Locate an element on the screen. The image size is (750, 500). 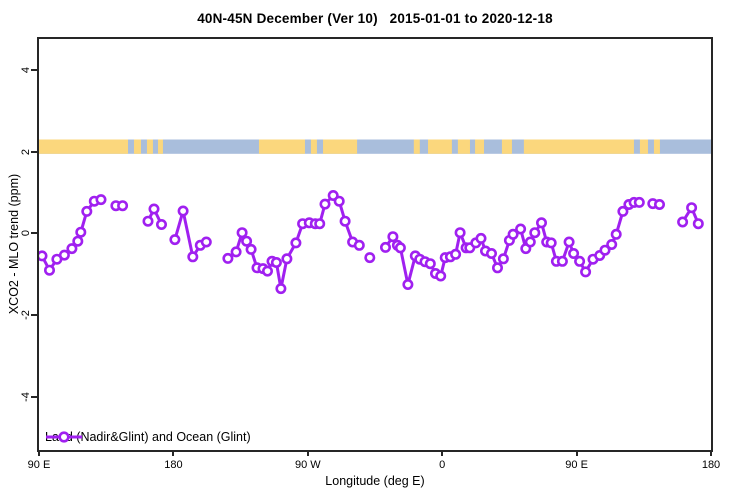
legend: Land (Nadir&Glint) and Ocean (Glint) is located at coordinates (148, 437).